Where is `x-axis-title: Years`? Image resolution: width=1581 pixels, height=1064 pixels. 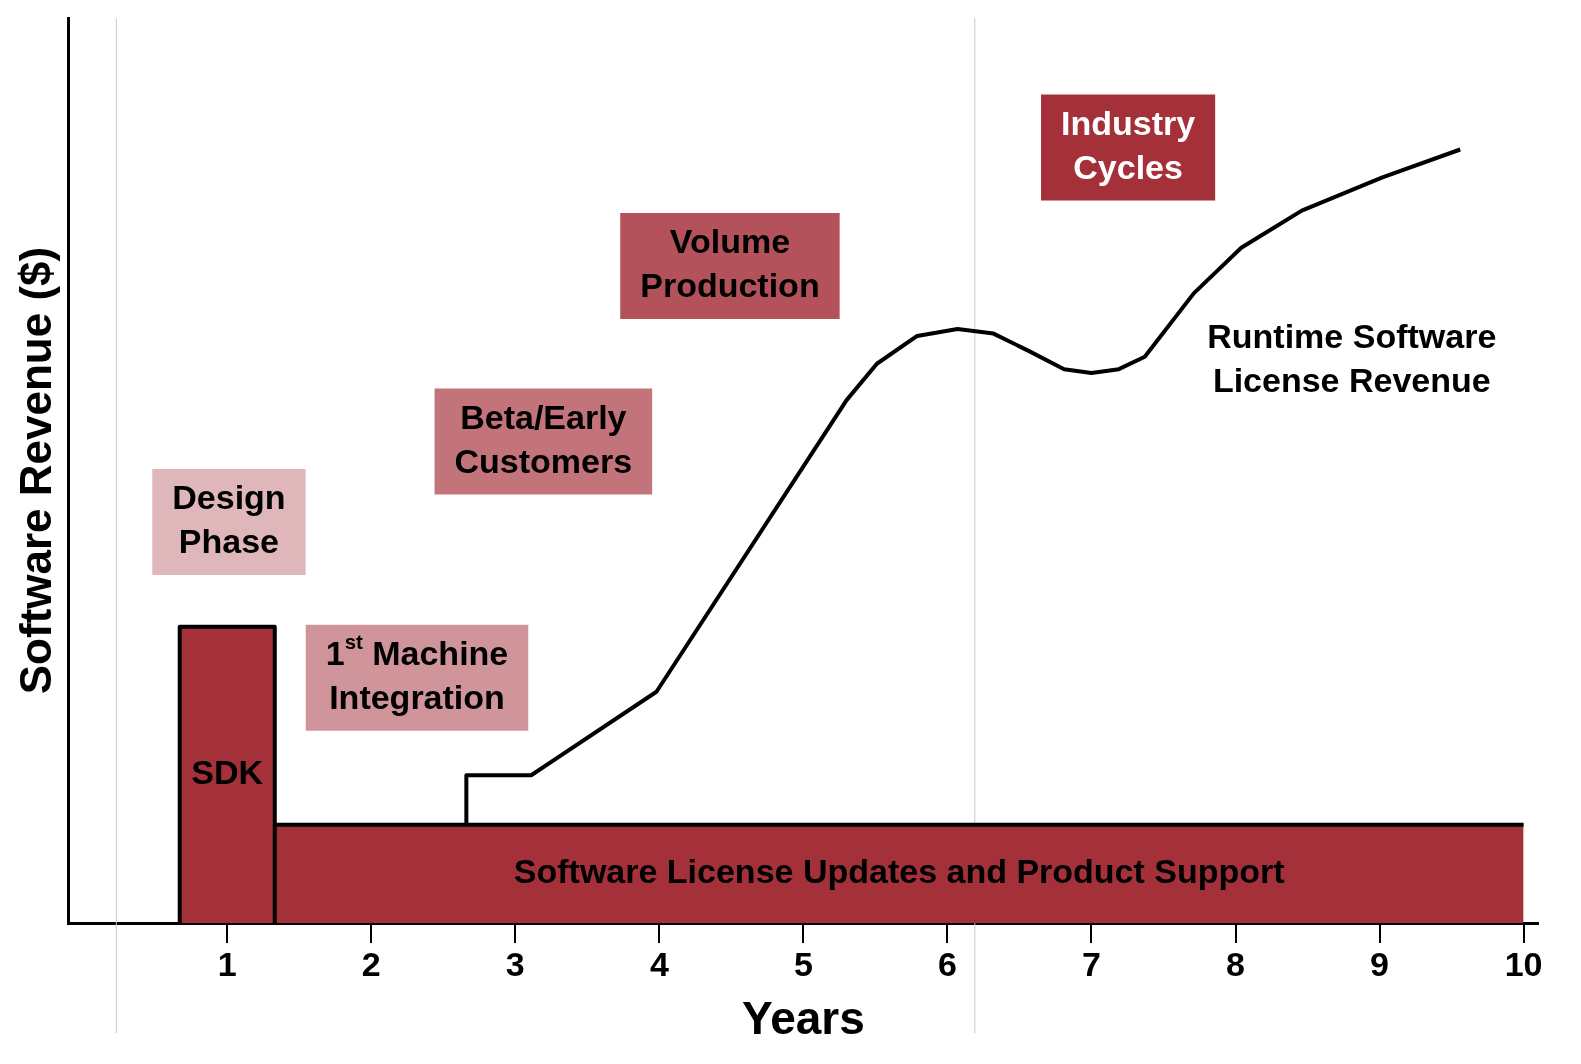 x-axis-title: Years is located at coordinates (803, 1018).